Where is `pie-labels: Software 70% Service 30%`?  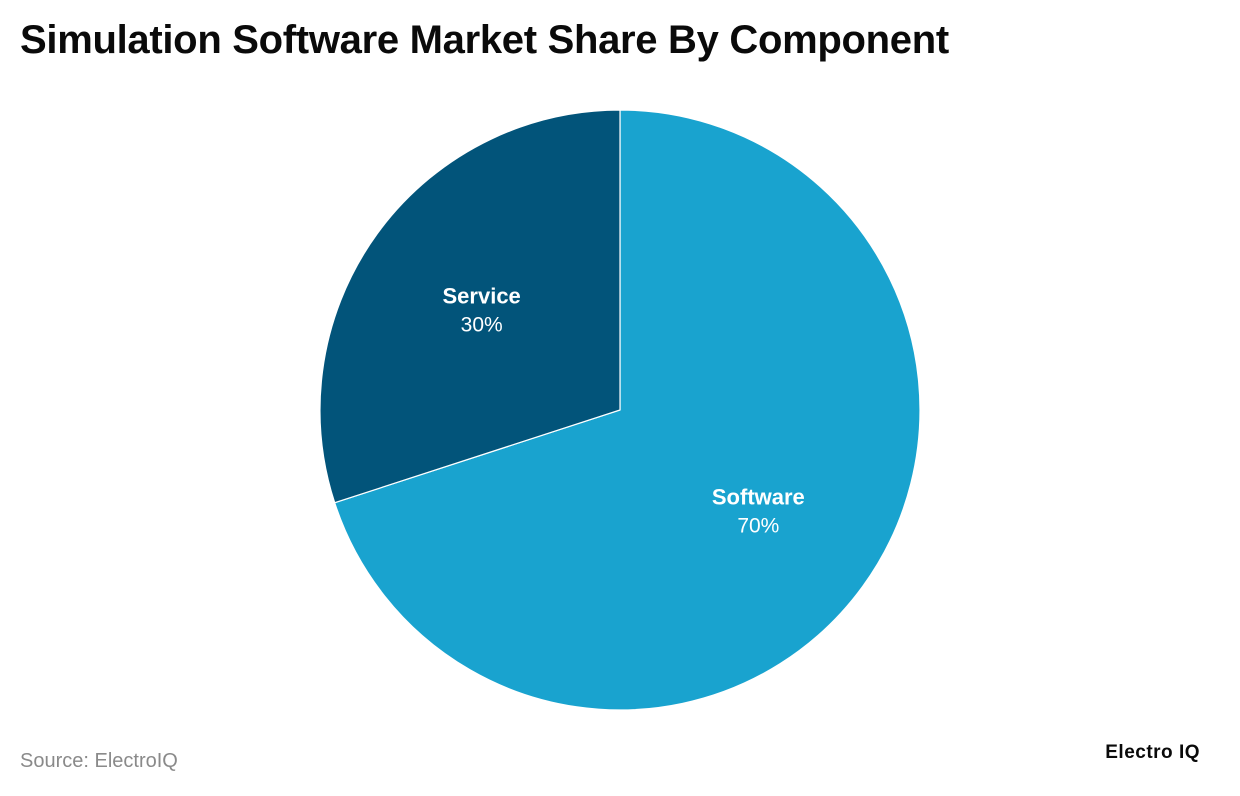
pie-labels: Software 70% Service 30% is located at coordinates (624, 410).